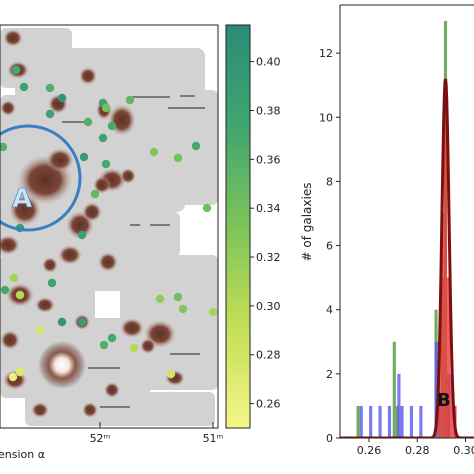  I want to click on colorbar-tick-label: 0.38, so click(268, 110).